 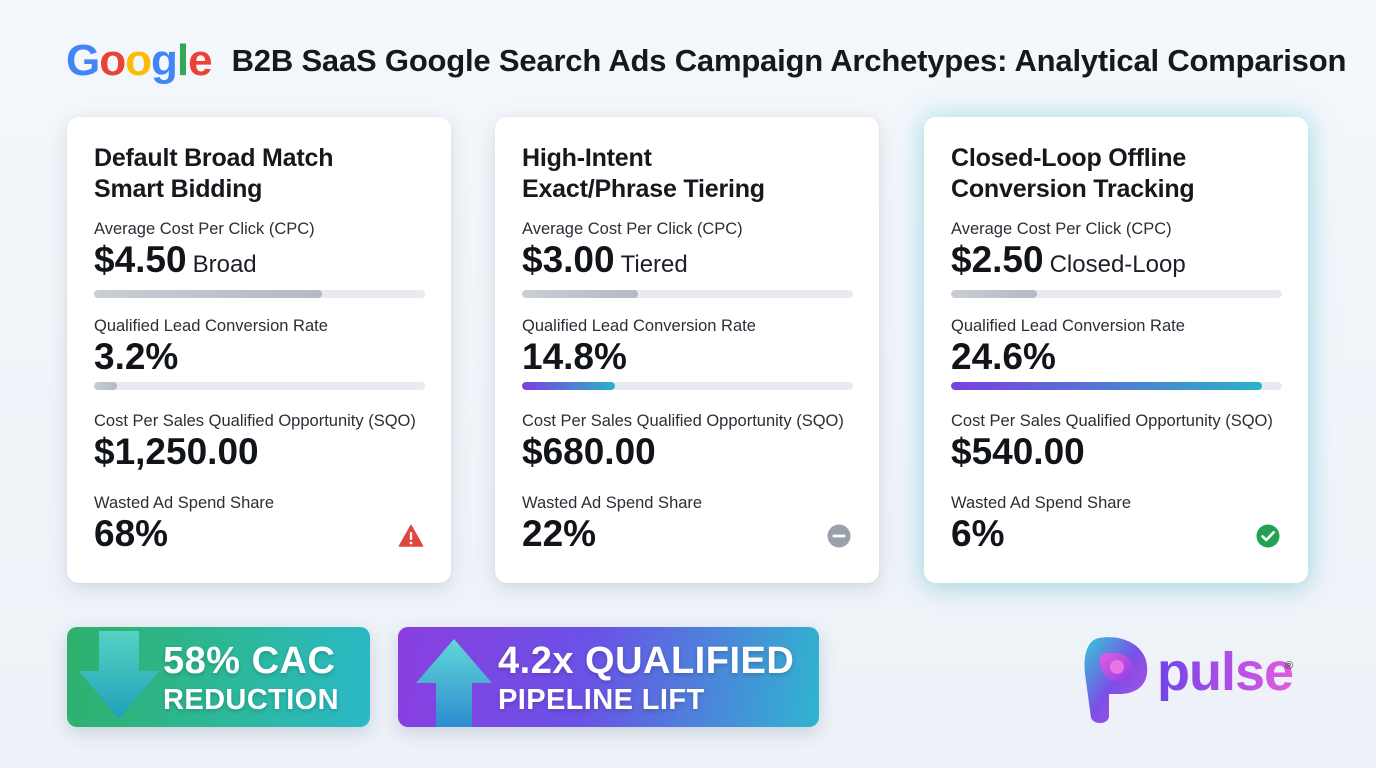 I want to click on pulse-logo-mark, so click(x=1116, y=680).